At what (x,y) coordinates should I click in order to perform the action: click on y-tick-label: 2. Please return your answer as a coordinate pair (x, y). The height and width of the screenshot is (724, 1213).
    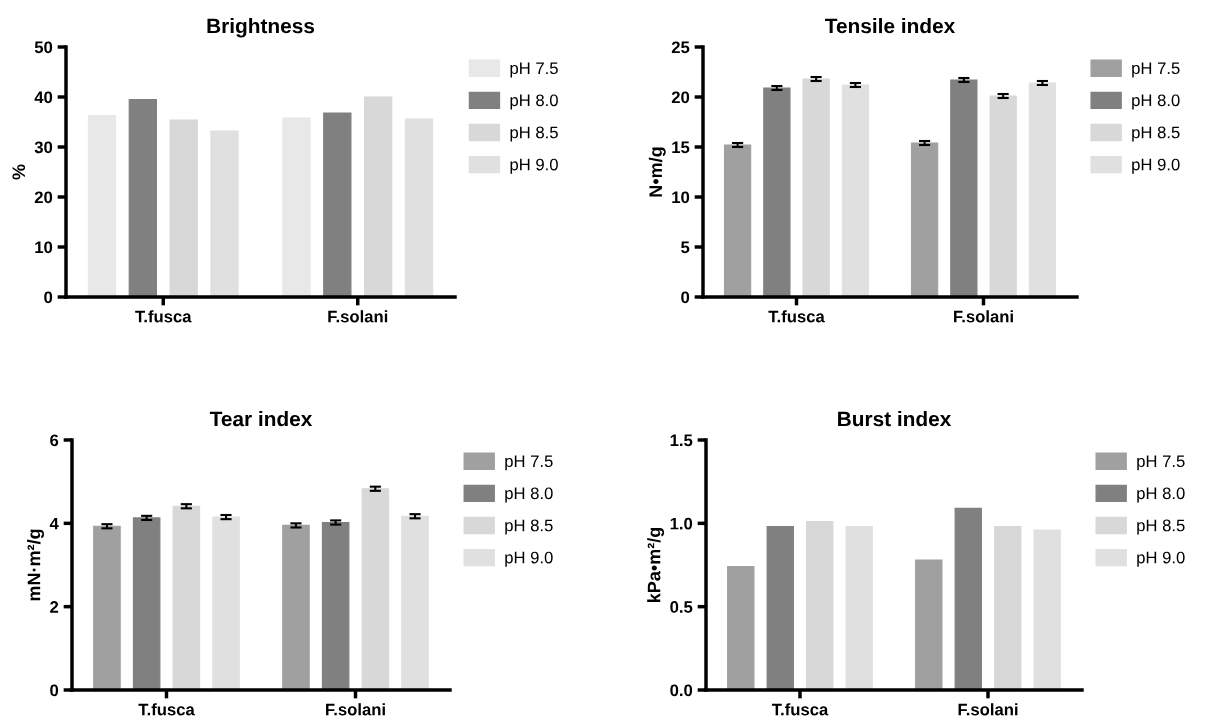
    Looking at the image, I should click on (54, 607).